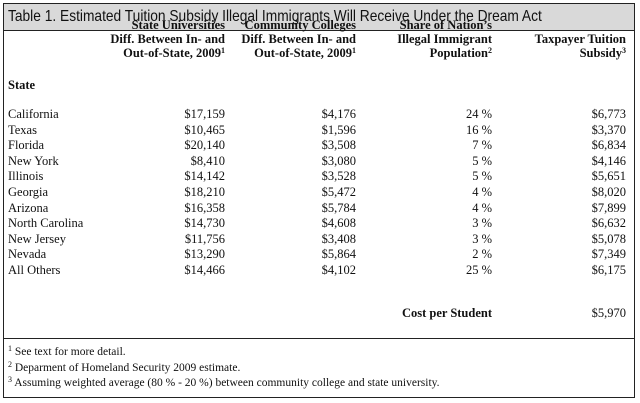 Image resolution: width=640 pixels, height=403 pixels. Describe the element at coordinates (580, 39) in the screenshot. I see `header-sub-line1: Taxpayer Tuition` at that location.